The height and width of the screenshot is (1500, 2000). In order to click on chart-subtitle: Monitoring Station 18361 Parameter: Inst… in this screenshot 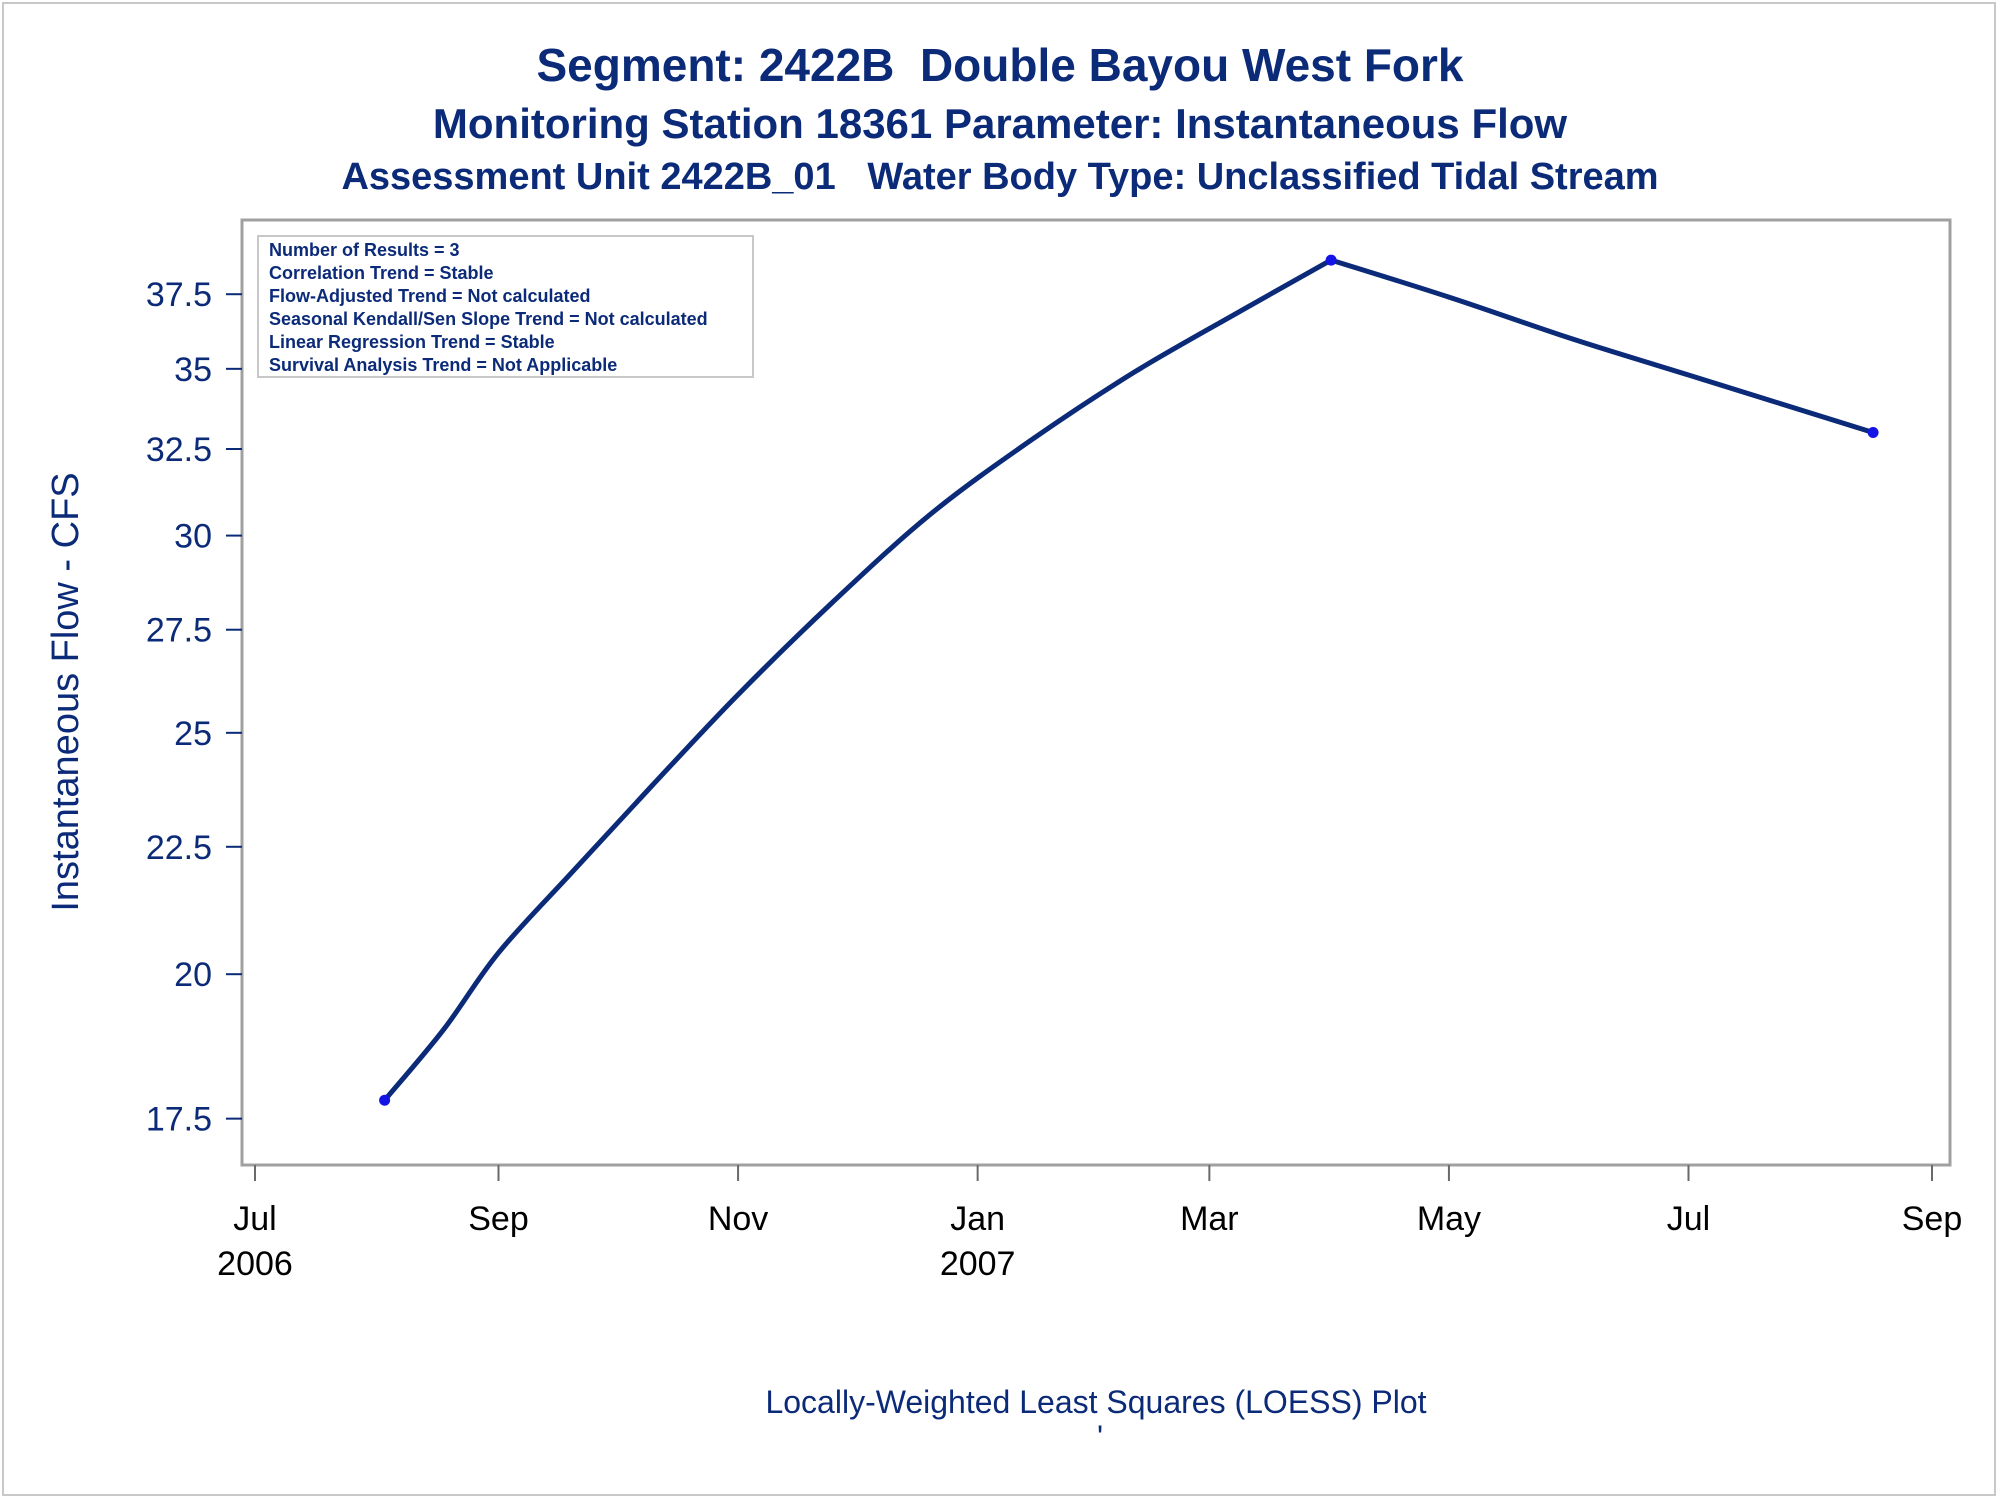, I will do `click(1000, 123)`.